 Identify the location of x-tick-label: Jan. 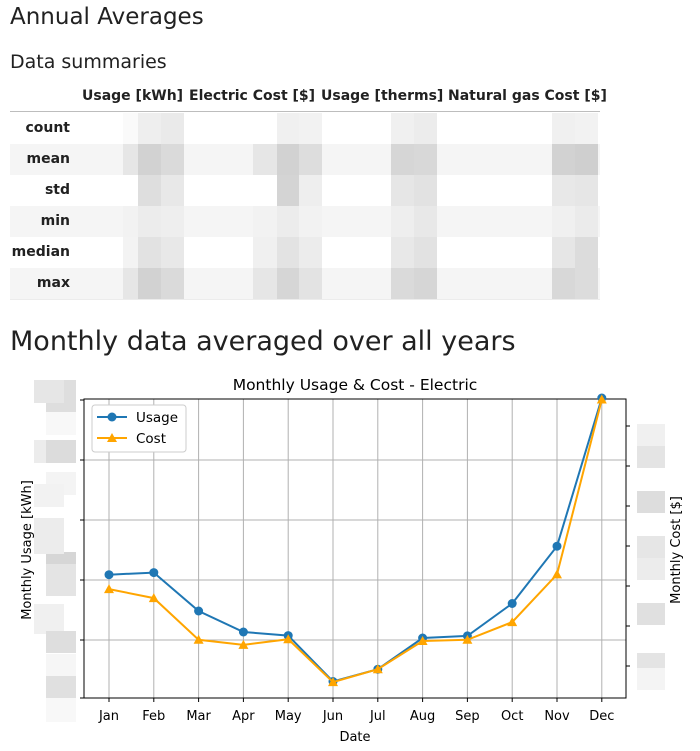
(108, 716).